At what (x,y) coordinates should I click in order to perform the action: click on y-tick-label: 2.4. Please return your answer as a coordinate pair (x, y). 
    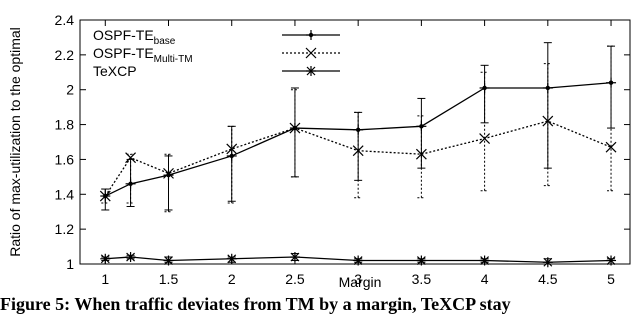
    Looking at the image, I should click on (65, 20).